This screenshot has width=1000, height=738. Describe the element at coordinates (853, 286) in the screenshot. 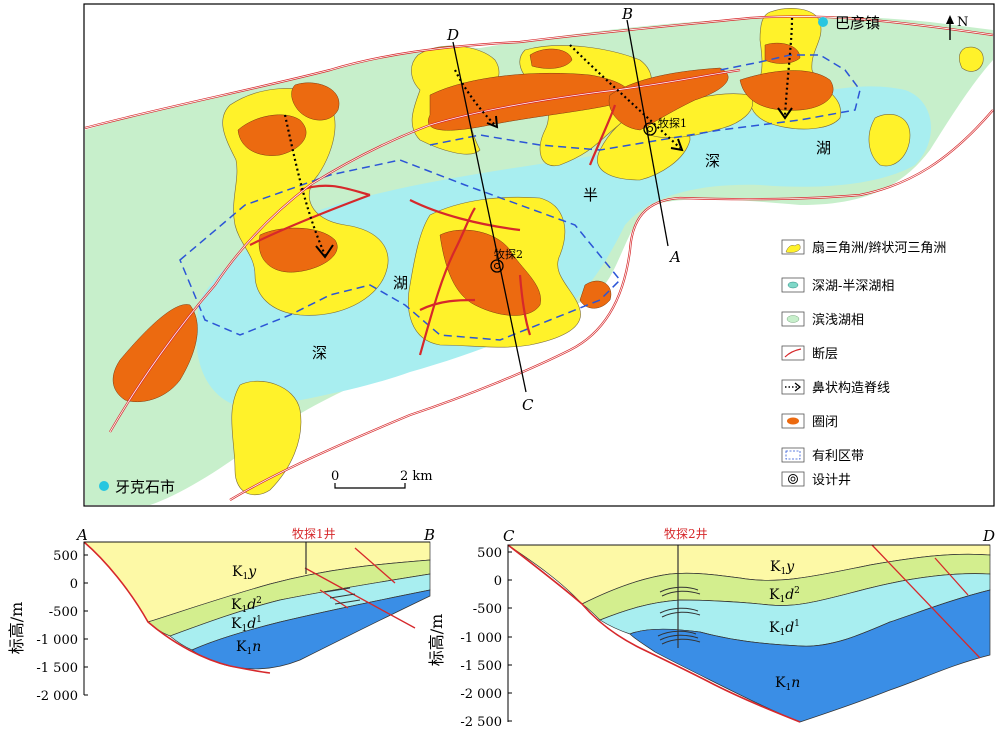

I see `legend-item-deep: 深湖-半深湖相` at that location.